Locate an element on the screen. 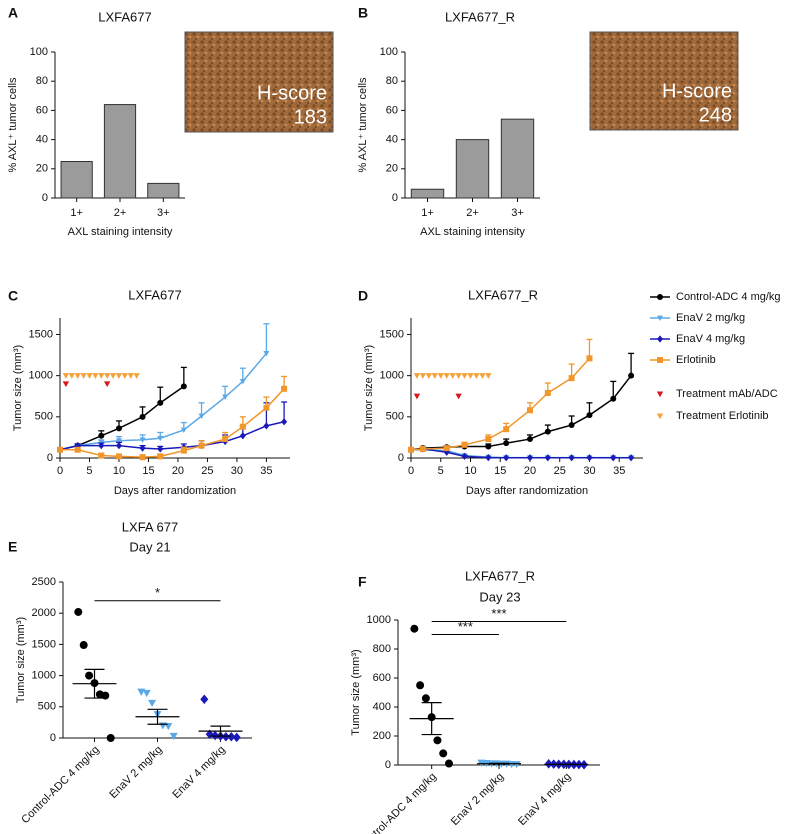 The image size is (789, 834). legend-label: EnaV 2 mg/kg is located at coordinates (710, 318).